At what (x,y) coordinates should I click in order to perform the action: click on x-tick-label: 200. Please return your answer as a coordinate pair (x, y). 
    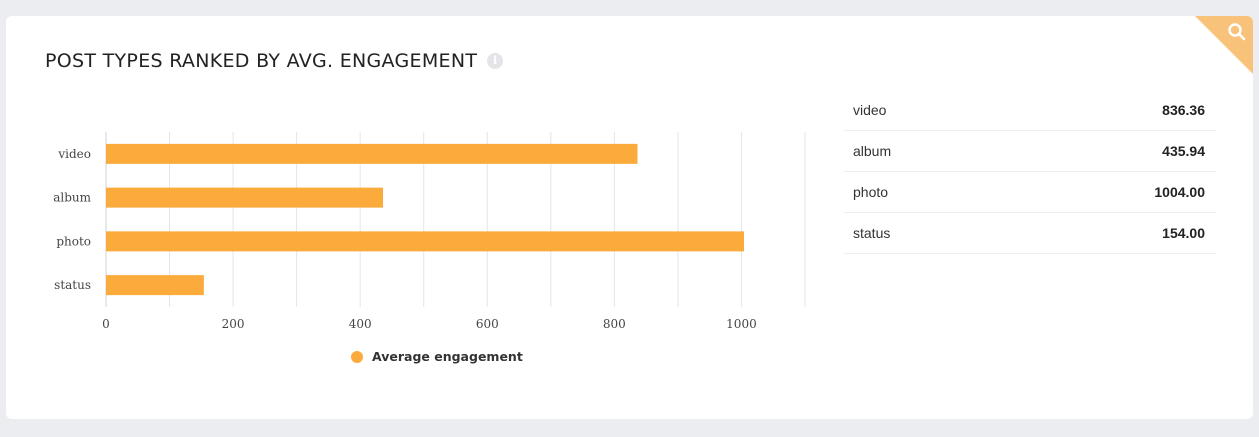
    Looking at the image, I should click on (233, 324).